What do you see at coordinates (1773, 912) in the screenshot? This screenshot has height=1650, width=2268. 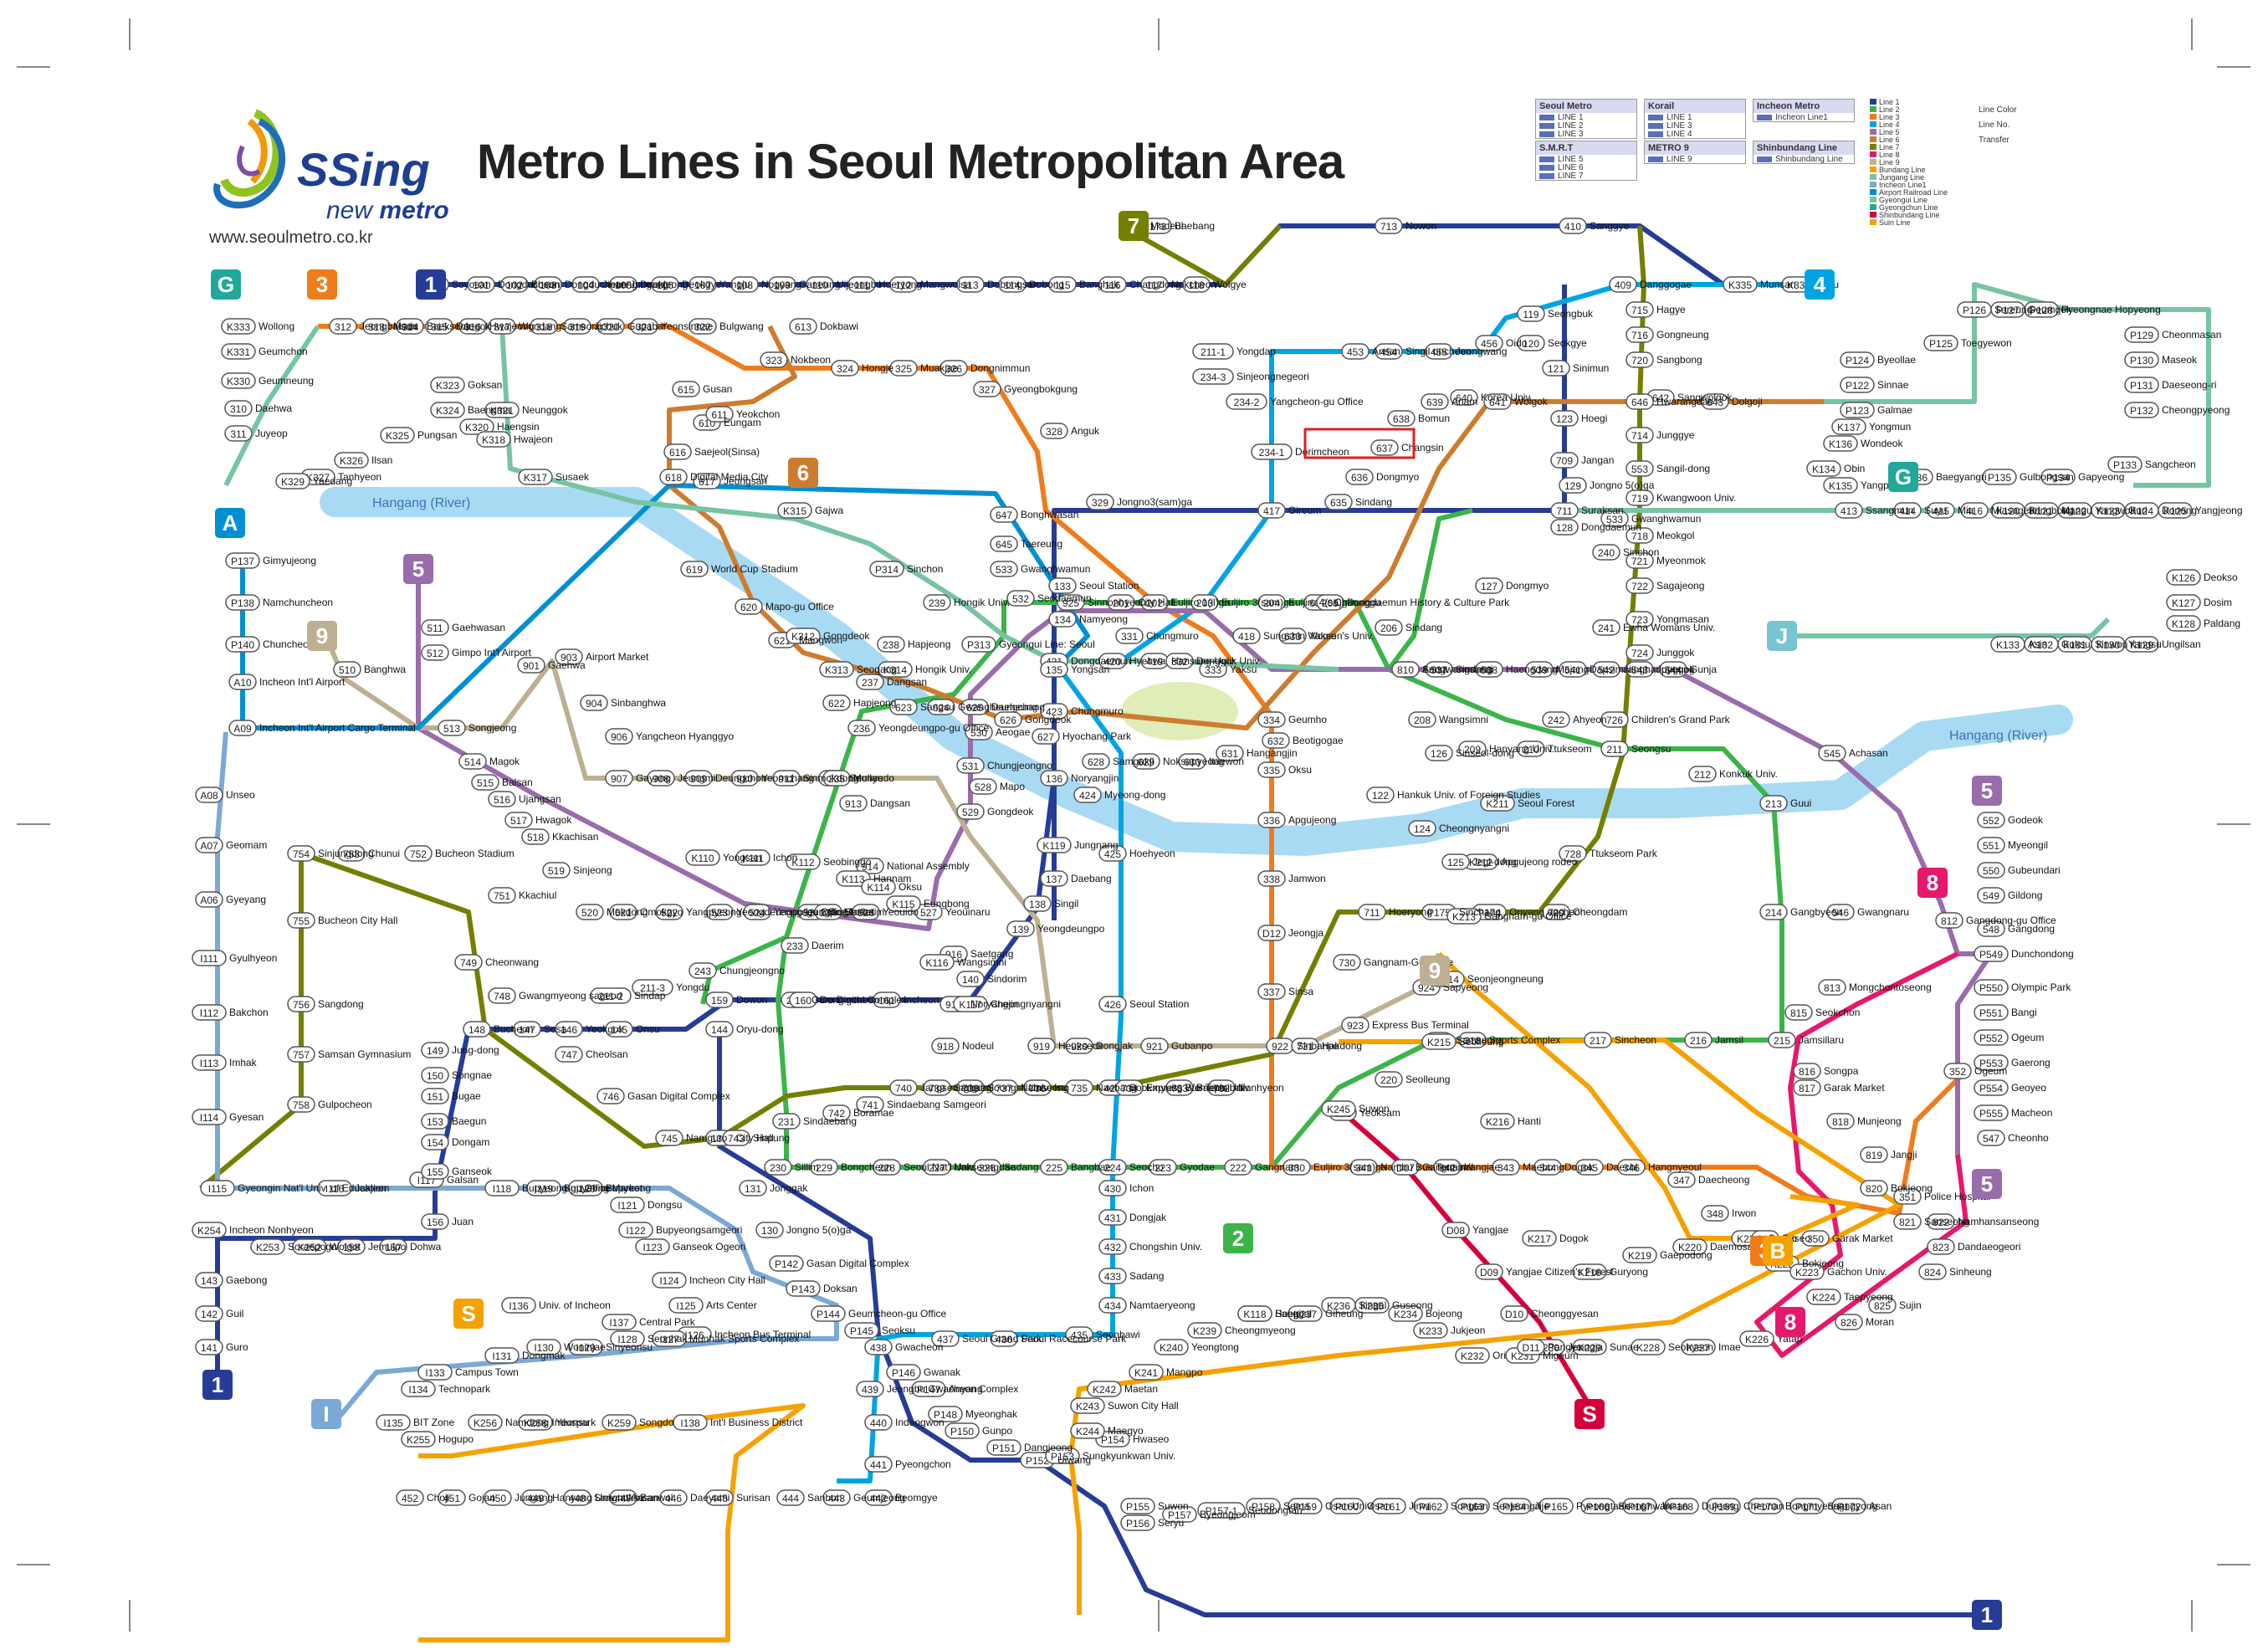 I see `station: 214` at bounding box center [1773, 912].